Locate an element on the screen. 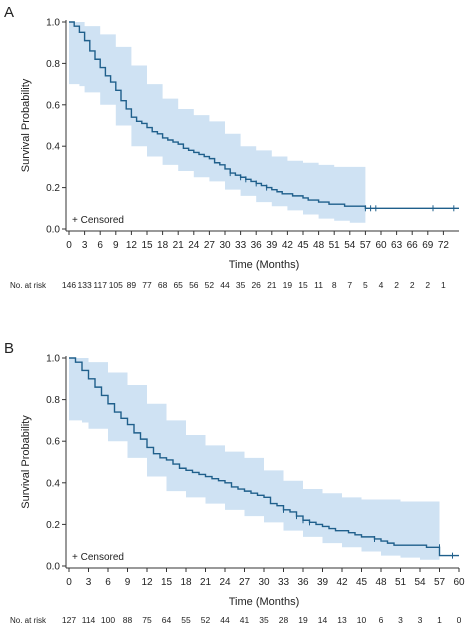 The width and height of the screenshot is (474, 625). at-risk-count: 7 is located at coordinates (349, 285).